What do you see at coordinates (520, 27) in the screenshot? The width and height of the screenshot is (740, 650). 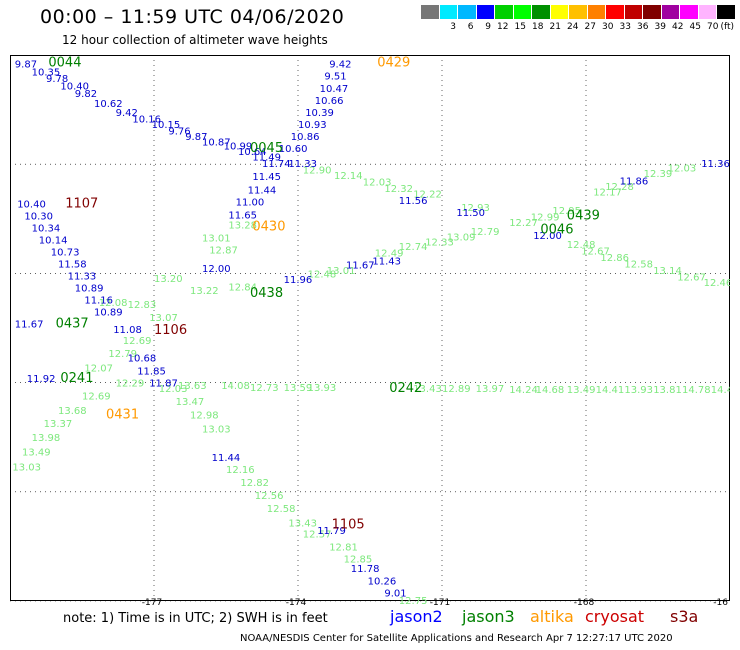 I see `scale-label: 15` at bounding box center [520, 27].